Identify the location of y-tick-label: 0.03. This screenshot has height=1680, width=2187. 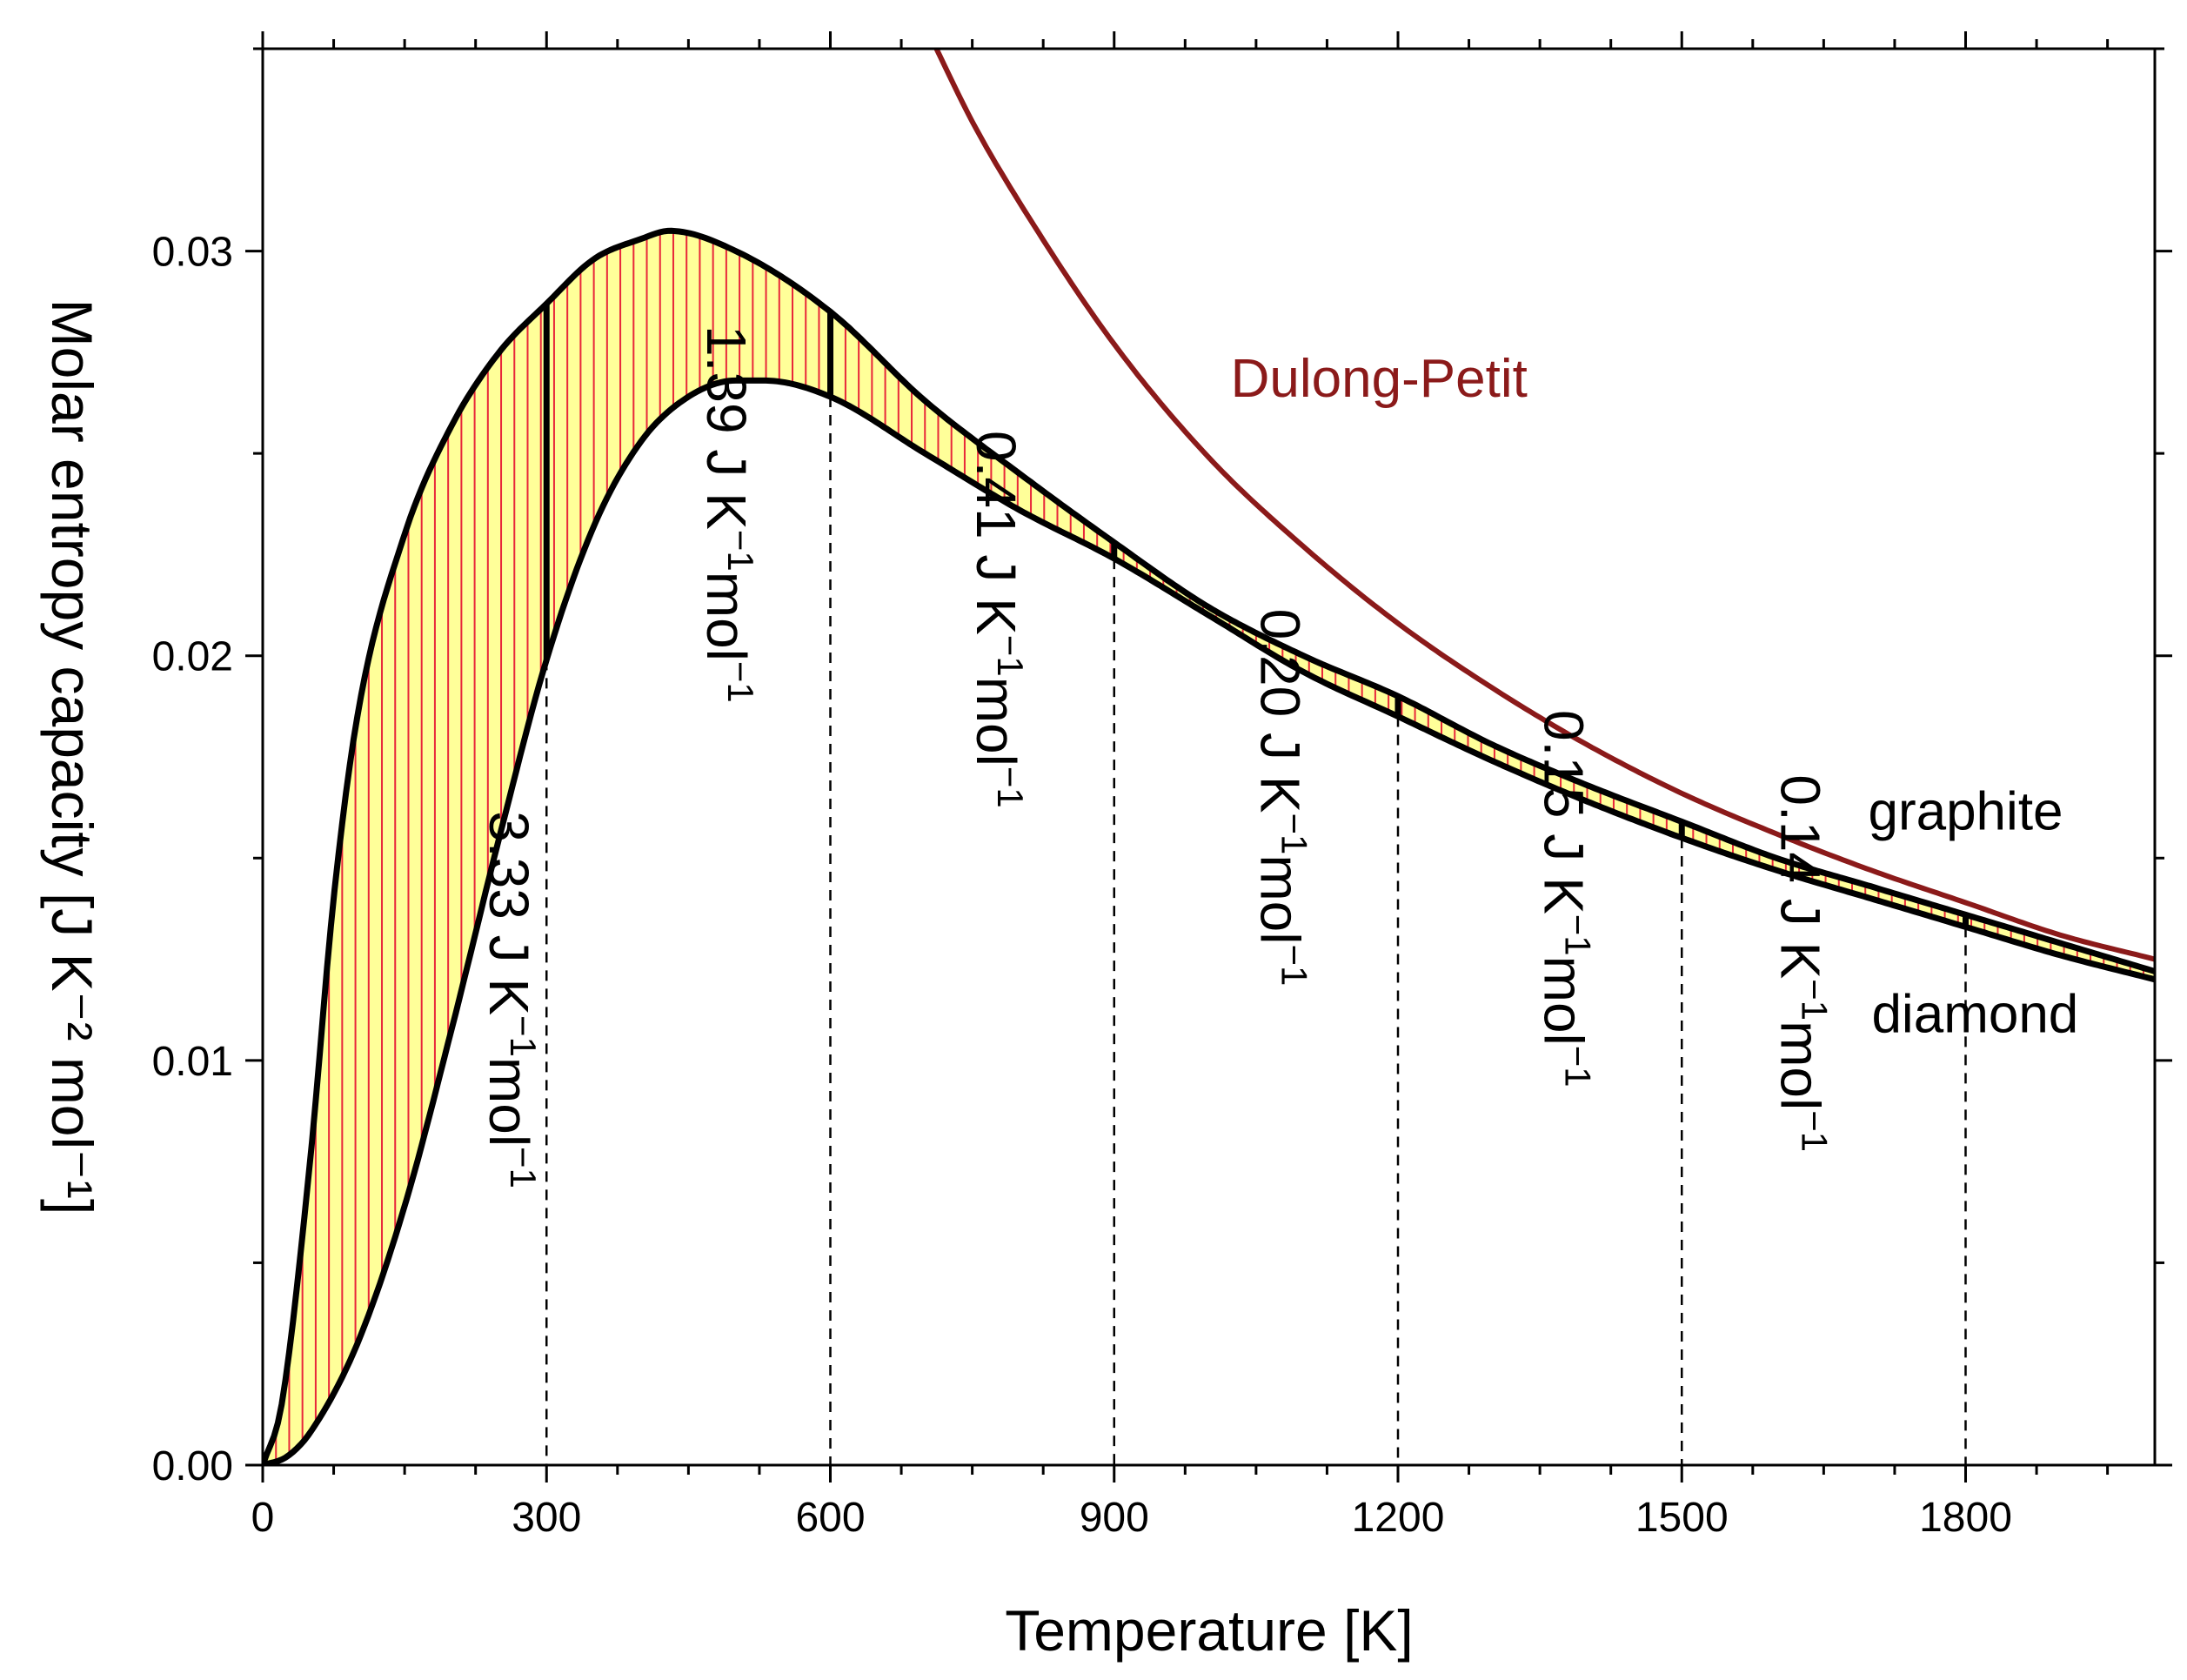
(192, 253).